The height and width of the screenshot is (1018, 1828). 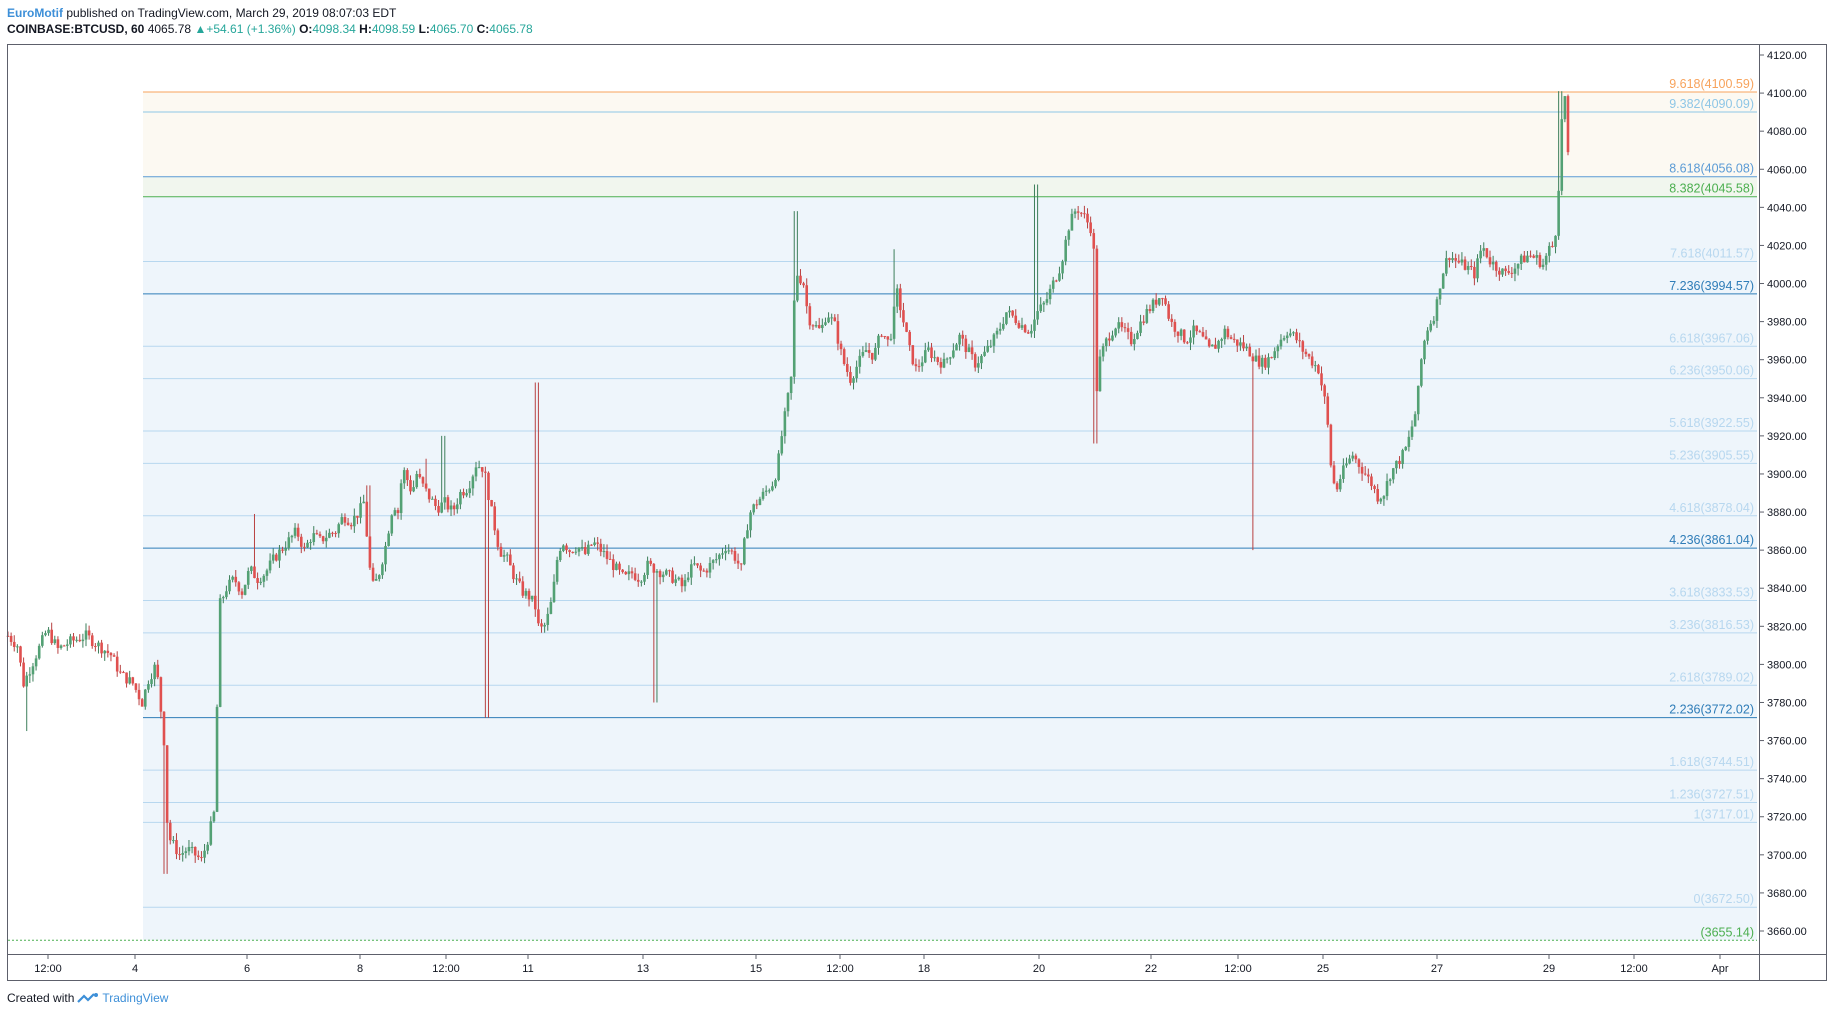 What do you see at coordinates (1151, 969) in the screenshot?
I see `time-tick-label: 22` at bounding box center [1151, 969].